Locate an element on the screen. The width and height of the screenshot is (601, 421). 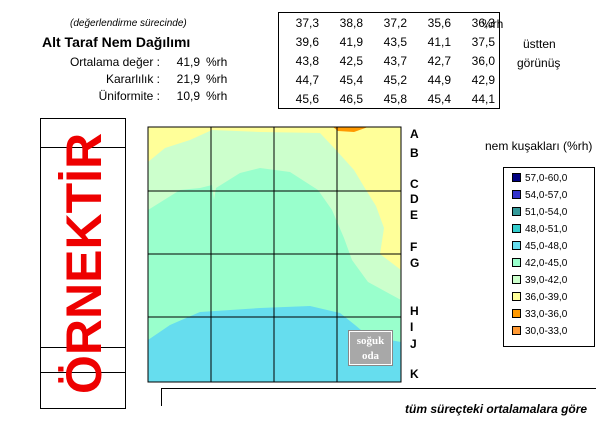
legend-item: 48,0-51,0 is located at coordinates (539, 229).